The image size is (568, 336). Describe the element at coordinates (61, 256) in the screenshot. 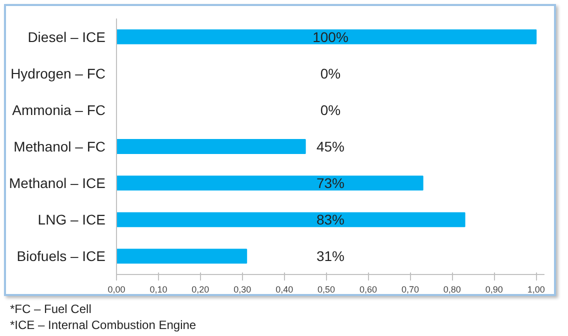

I see `y-tick-label: Biofuels – ICE` at that location.